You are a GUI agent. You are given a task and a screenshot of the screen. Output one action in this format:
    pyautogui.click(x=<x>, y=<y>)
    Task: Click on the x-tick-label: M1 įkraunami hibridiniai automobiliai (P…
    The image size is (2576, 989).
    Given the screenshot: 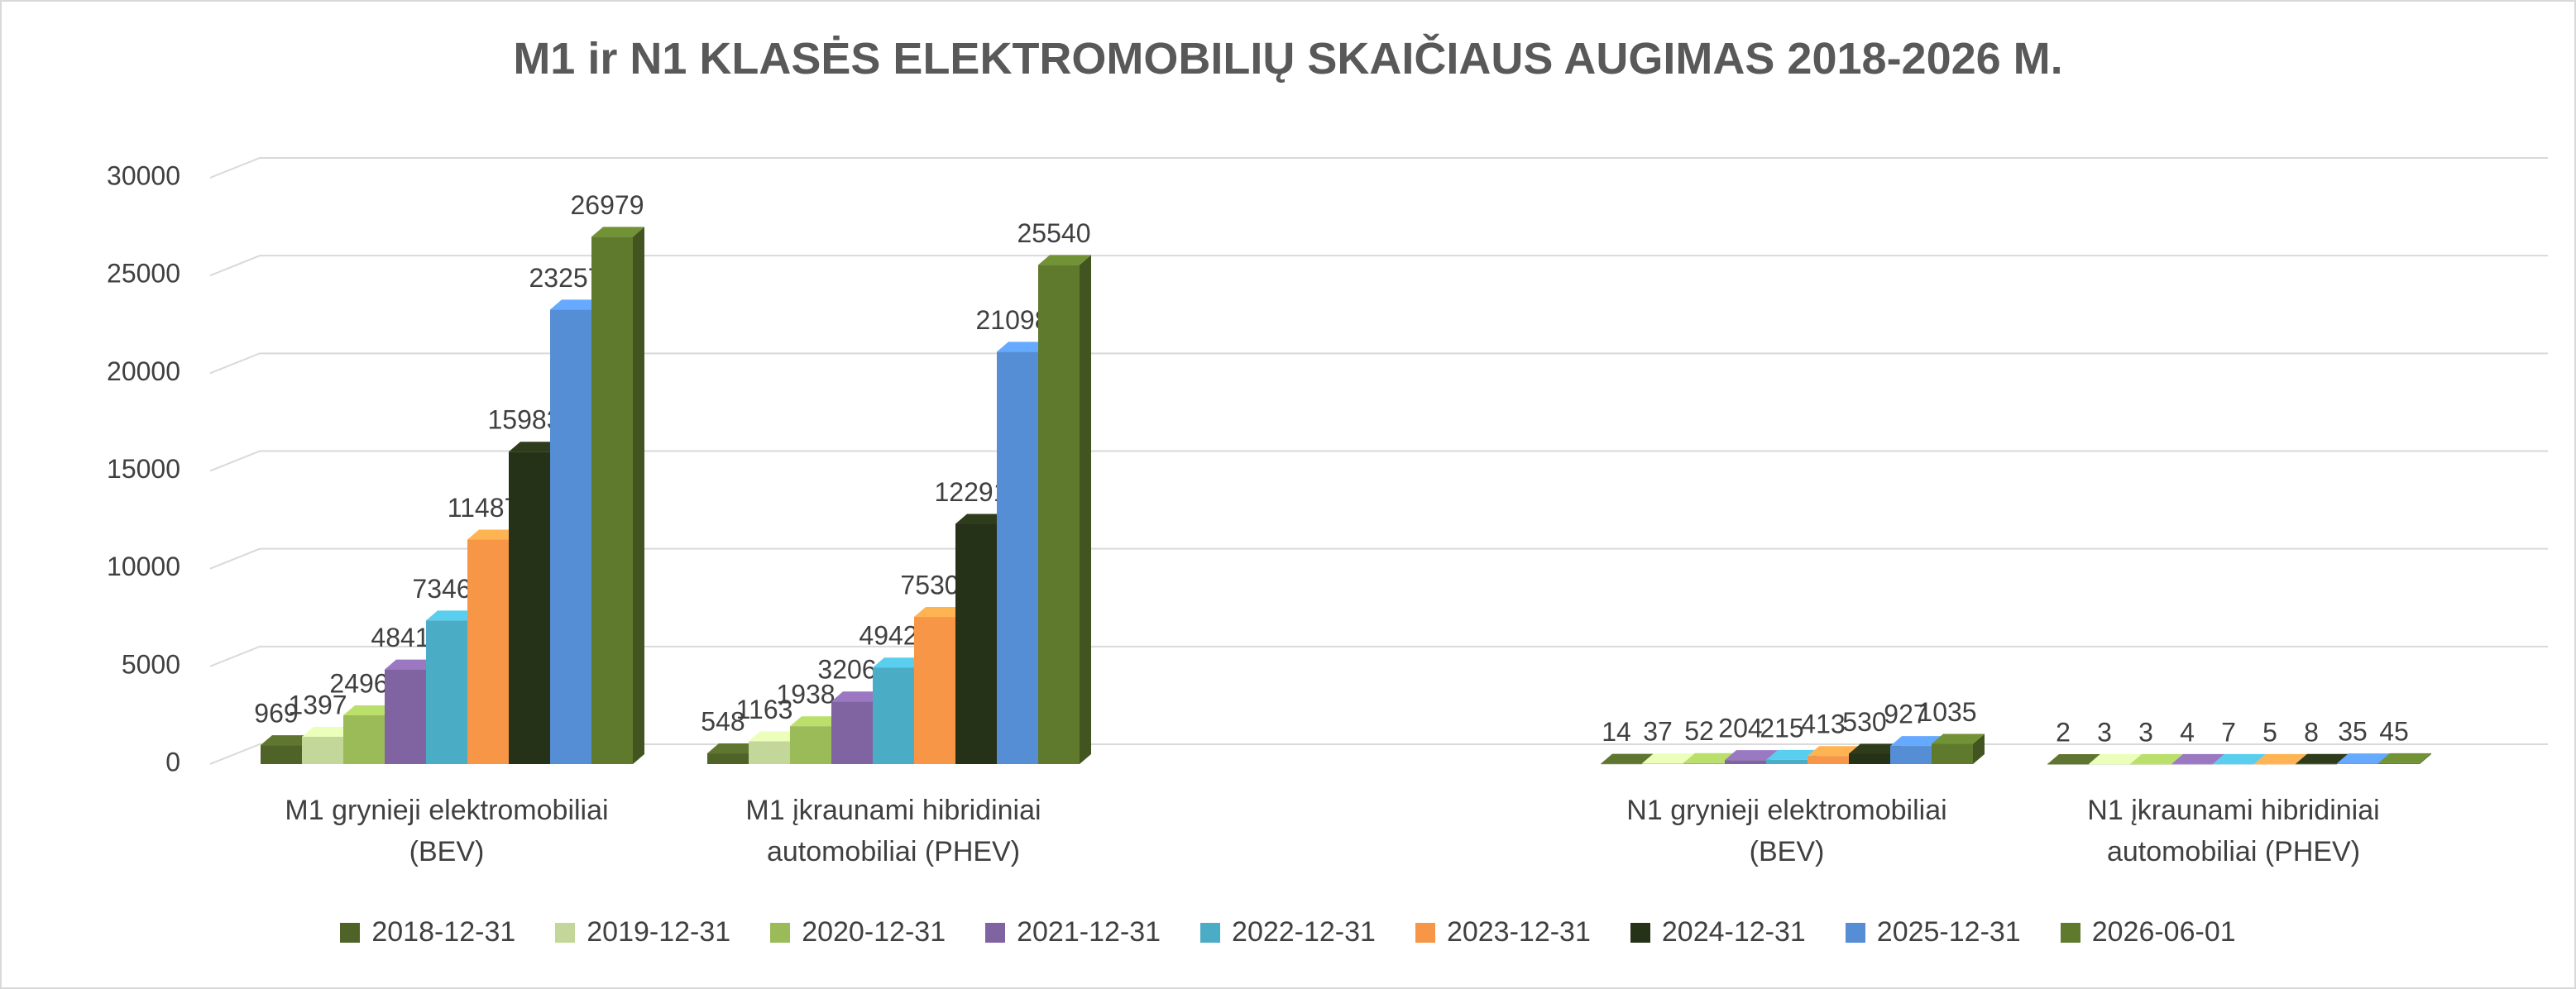 What is the action you would take?
    pyautogui.click(x=893, y=831)
    